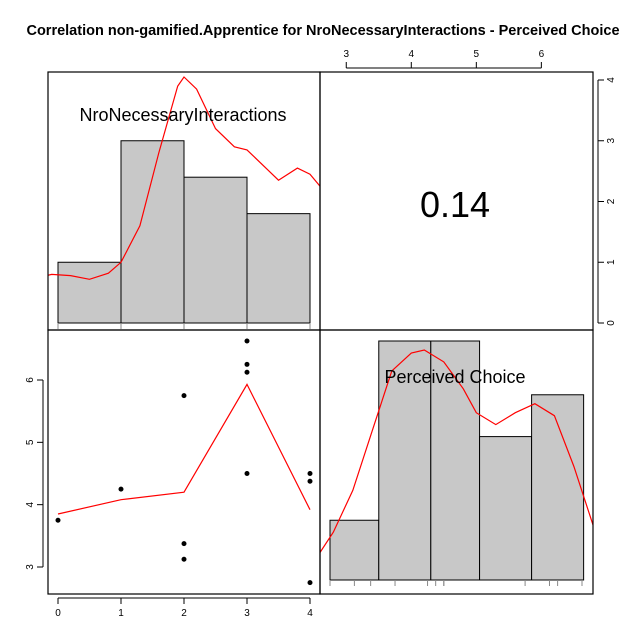 This screenshot has height=640, width=640. What do you see at coordinates (611, 141) in the screenshot?
I see `right-tick-label: 3` at bounding box center [611, 141].